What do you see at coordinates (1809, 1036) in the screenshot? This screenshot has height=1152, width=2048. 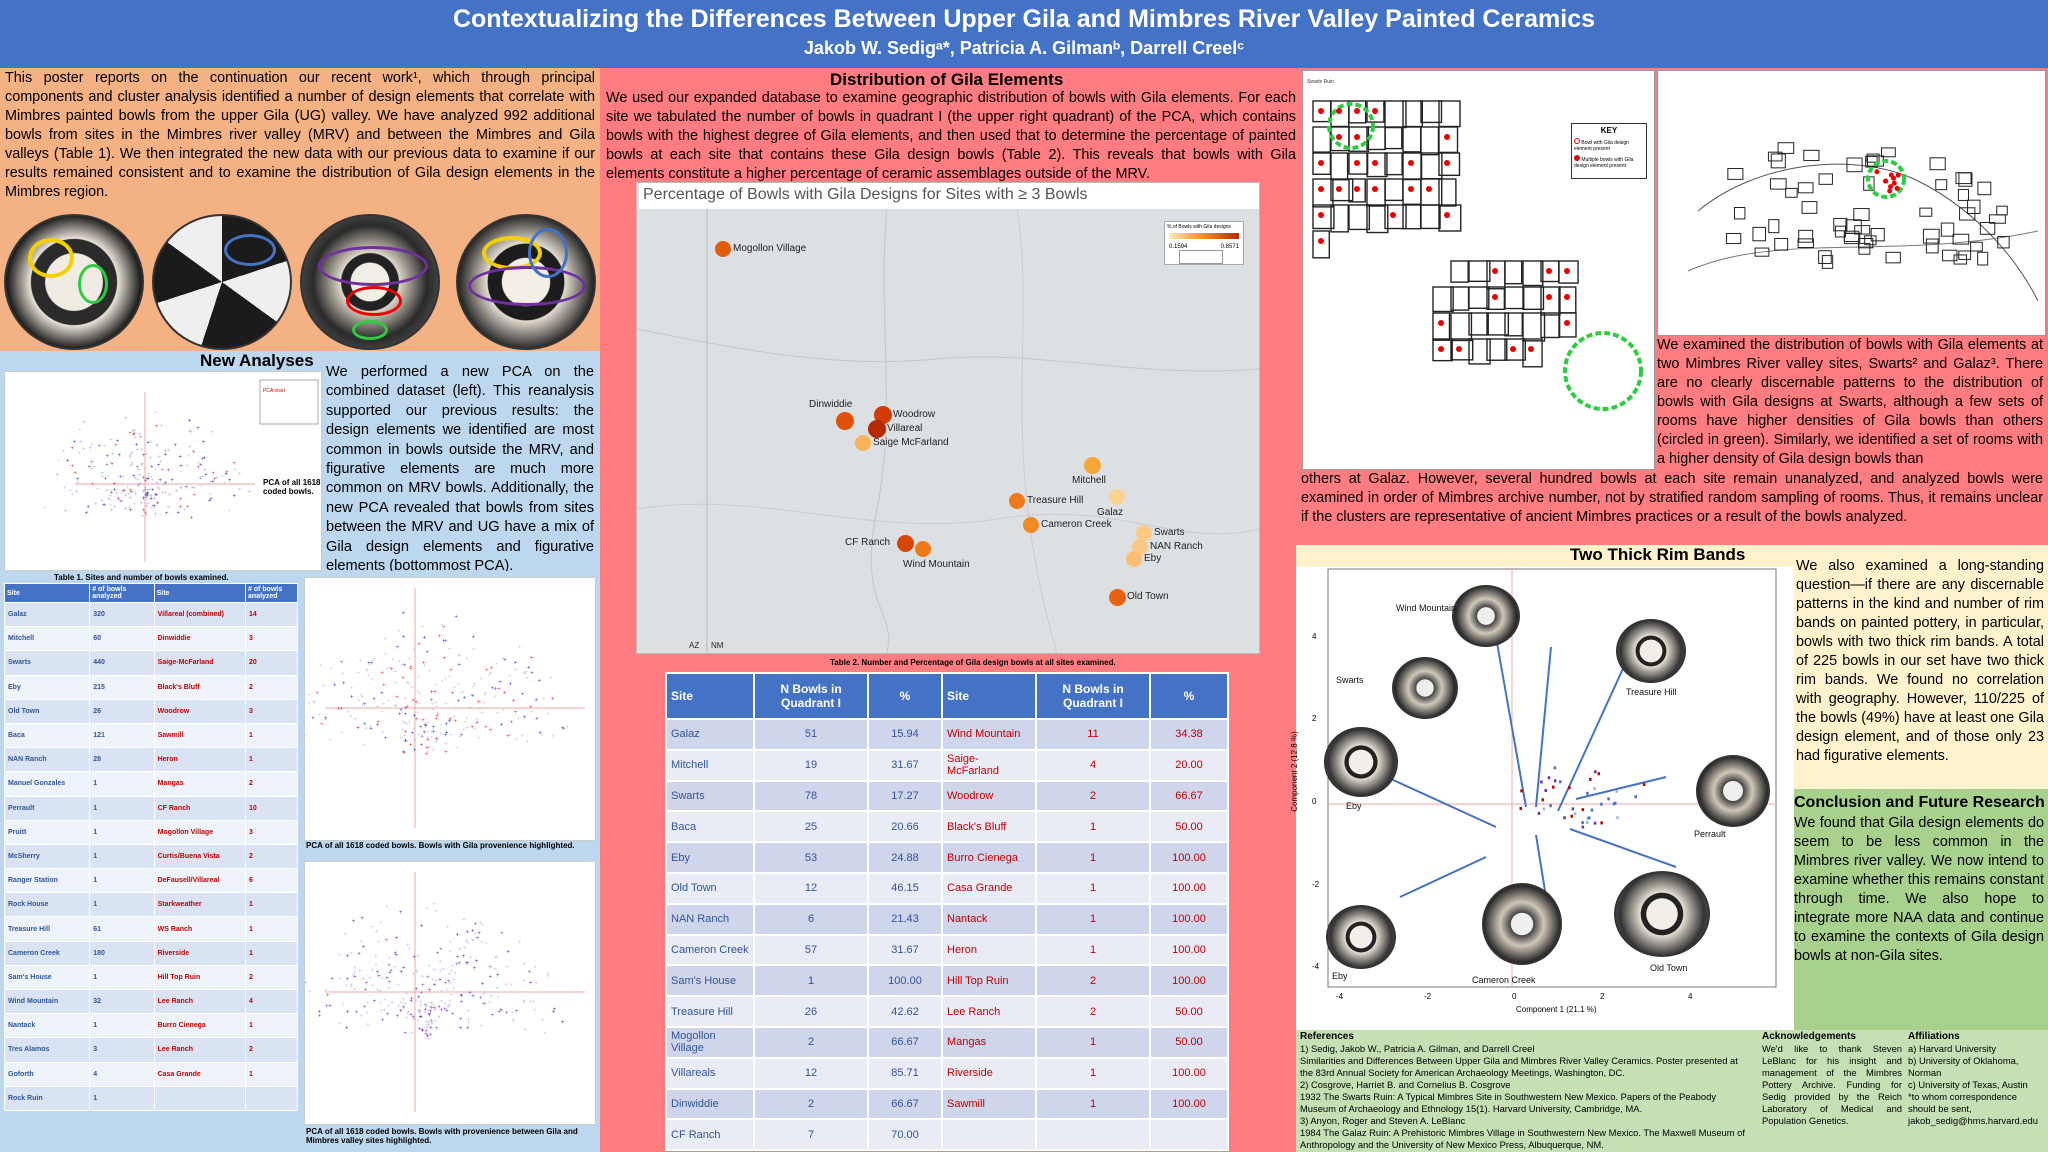 I see `acknowledgements-title: Acknowledgements` at bounding box center [1809, 1036].